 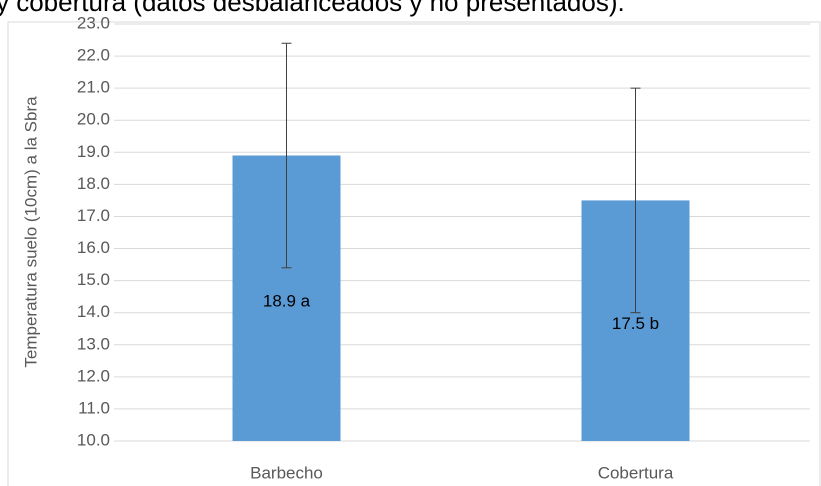 I want to click on x-tick-label: Cobertura, so click(x=636, y=472).